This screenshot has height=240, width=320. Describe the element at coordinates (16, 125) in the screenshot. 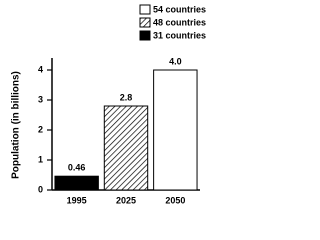

I see `y-axis-label: Population (in billions)` at that location.